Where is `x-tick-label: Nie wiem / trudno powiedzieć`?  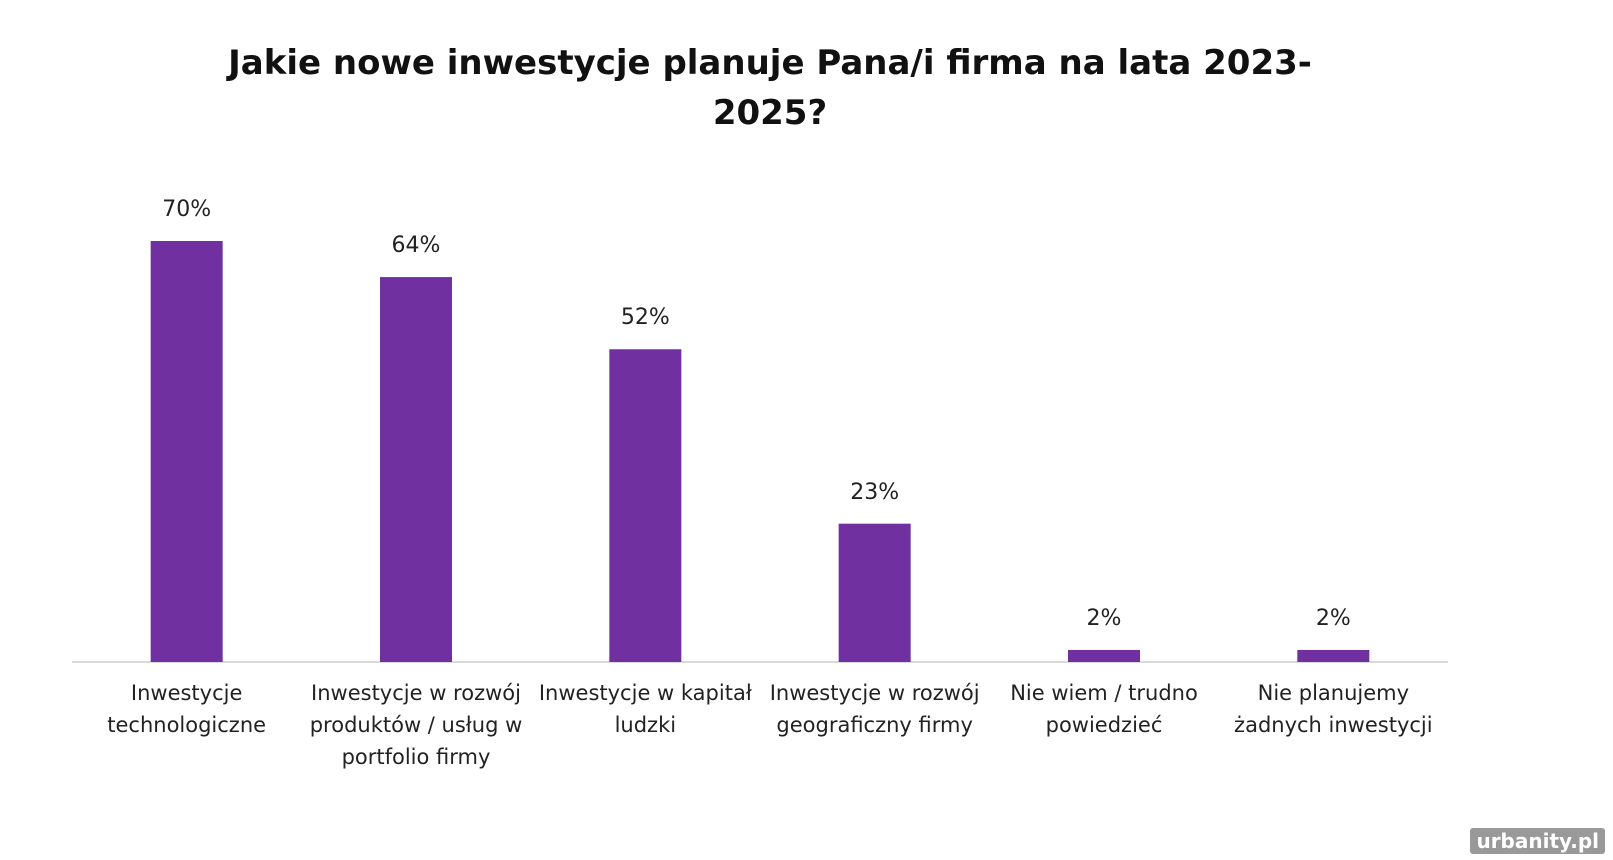
x-tick-label: Nie wiem / trudno powiedzieć is located at coordinates (1104, 709).